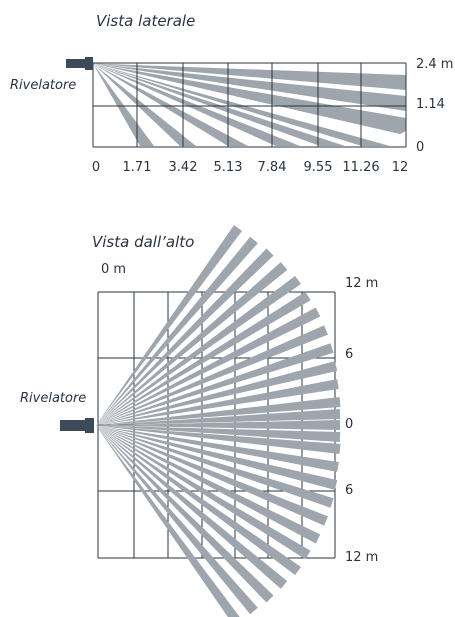 This screenshot has width=455, height=617. I want to click on side-y-tick-label: 0, so click(420, 147).